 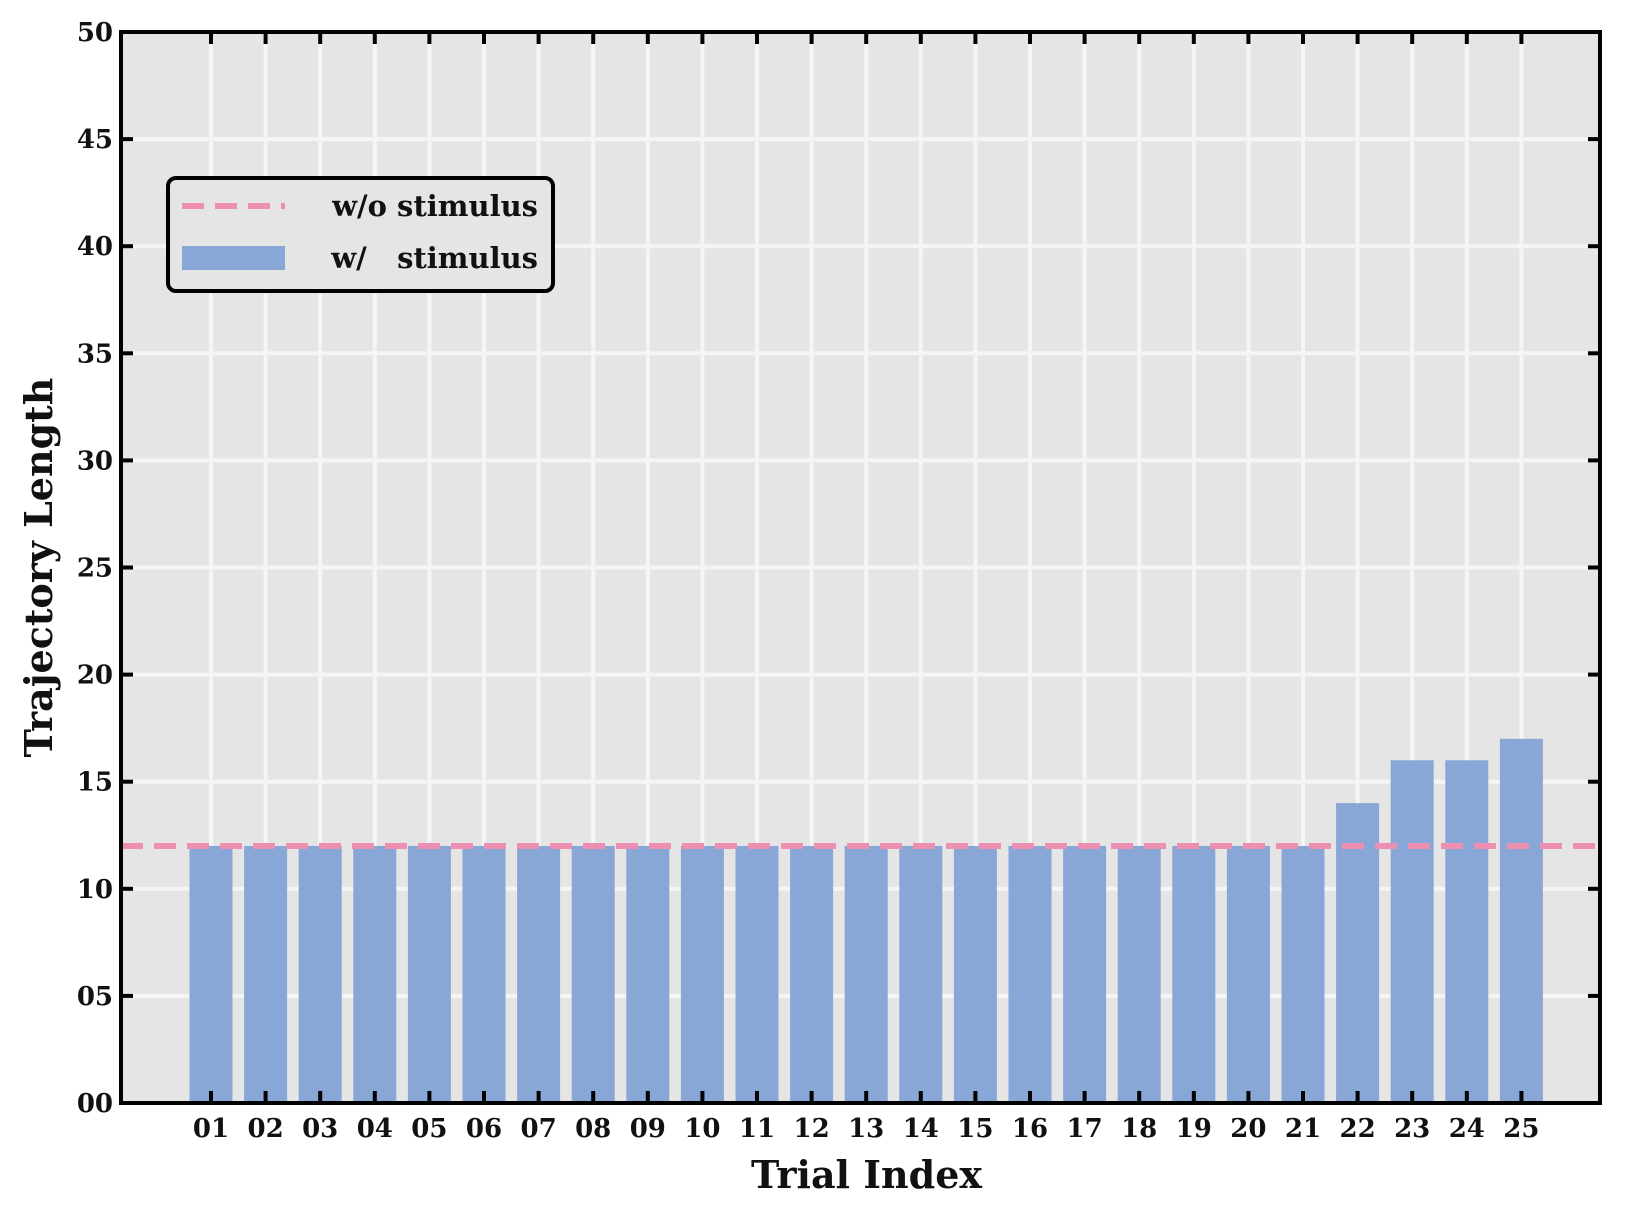 I want to click on x-tick-label: 10, so click(x=702, y=1129).